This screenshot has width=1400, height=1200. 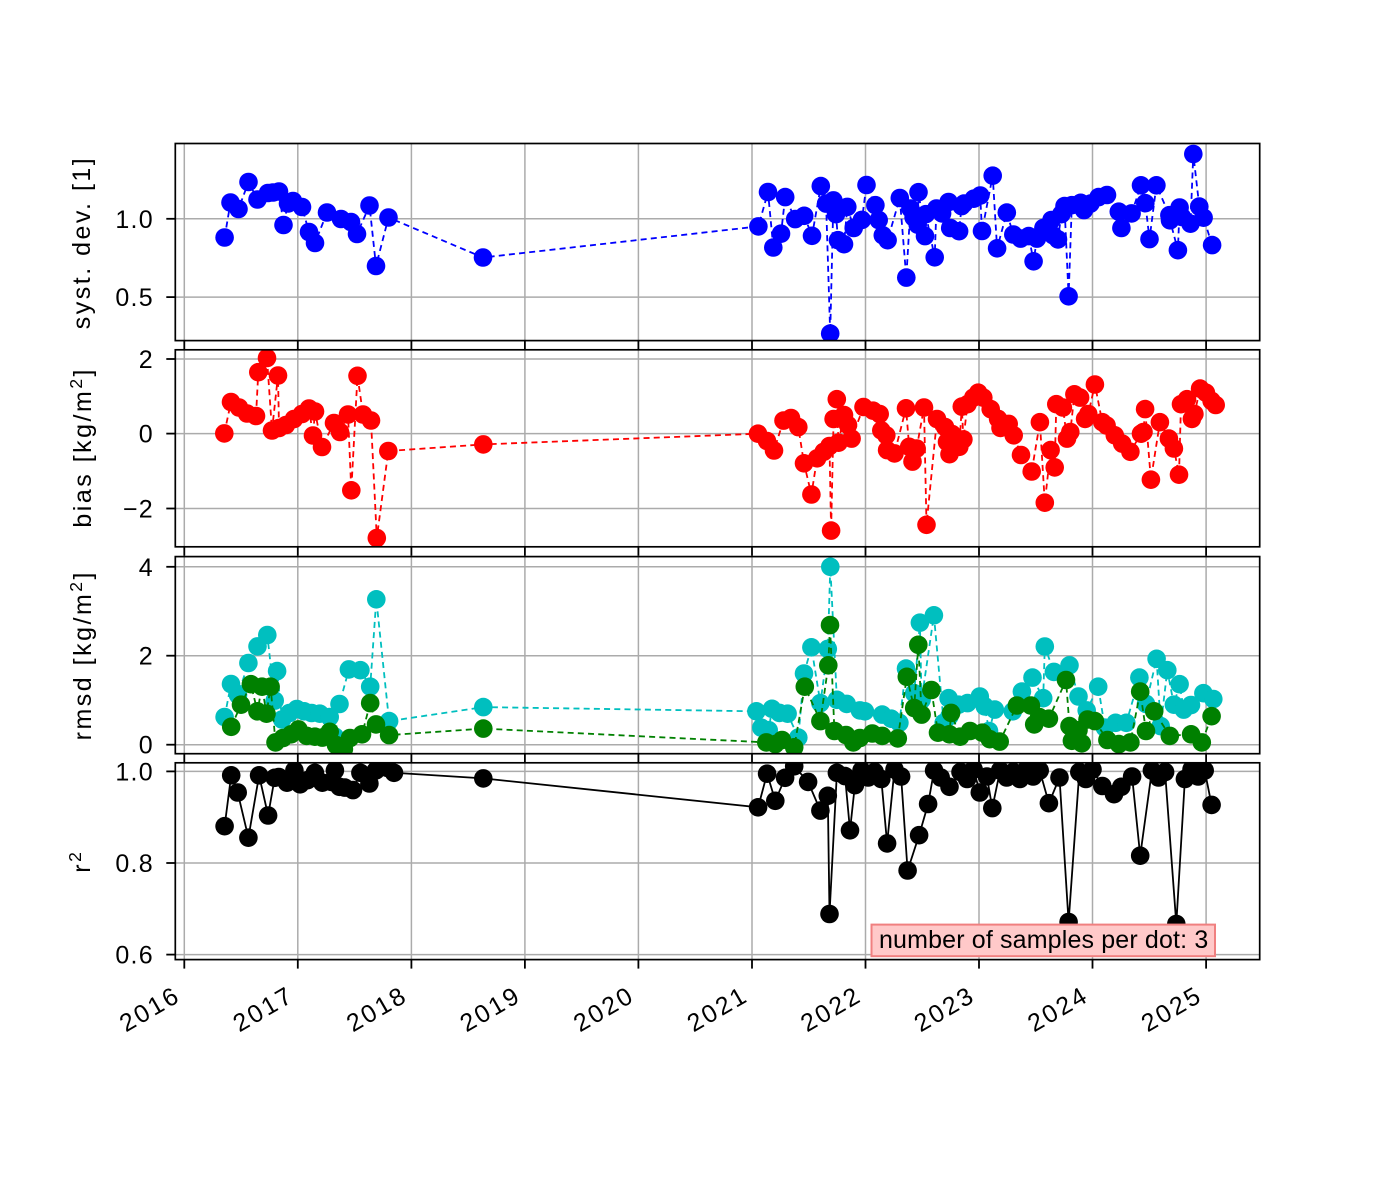 What do you see at coordinates (134, 298) in the screenshot?
I see `svg-text: 0.5` at bounding box center [134, 298].